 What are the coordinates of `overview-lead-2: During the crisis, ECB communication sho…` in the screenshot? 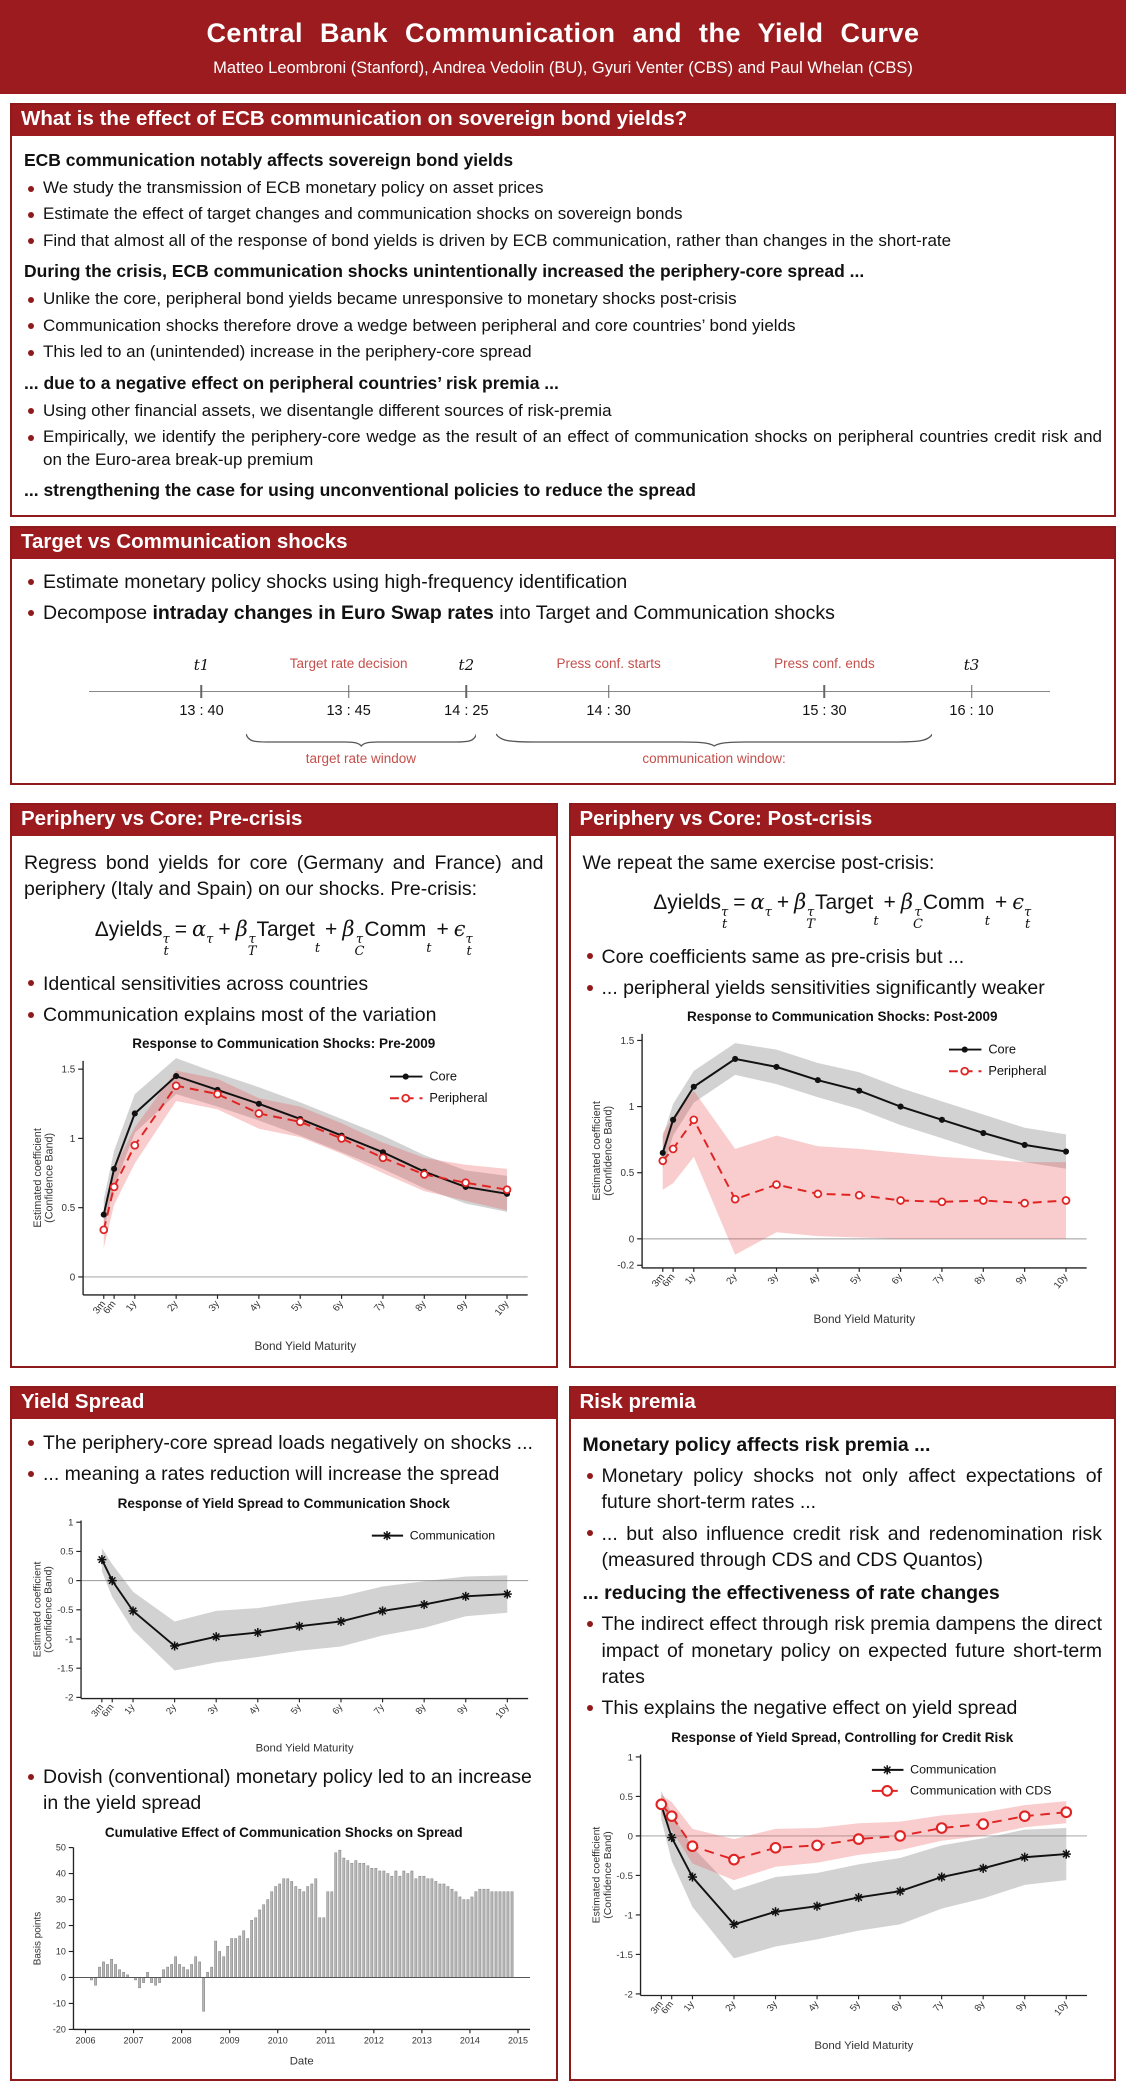 It's located at (444, 271).